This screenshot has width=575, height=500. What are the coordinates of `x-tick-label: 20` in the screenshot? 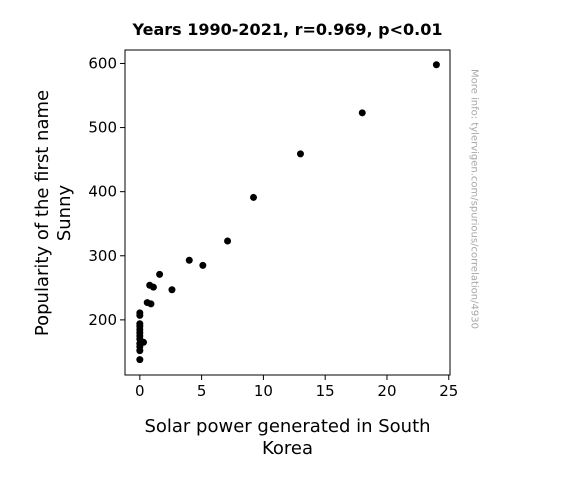 It's located at (386, 391).